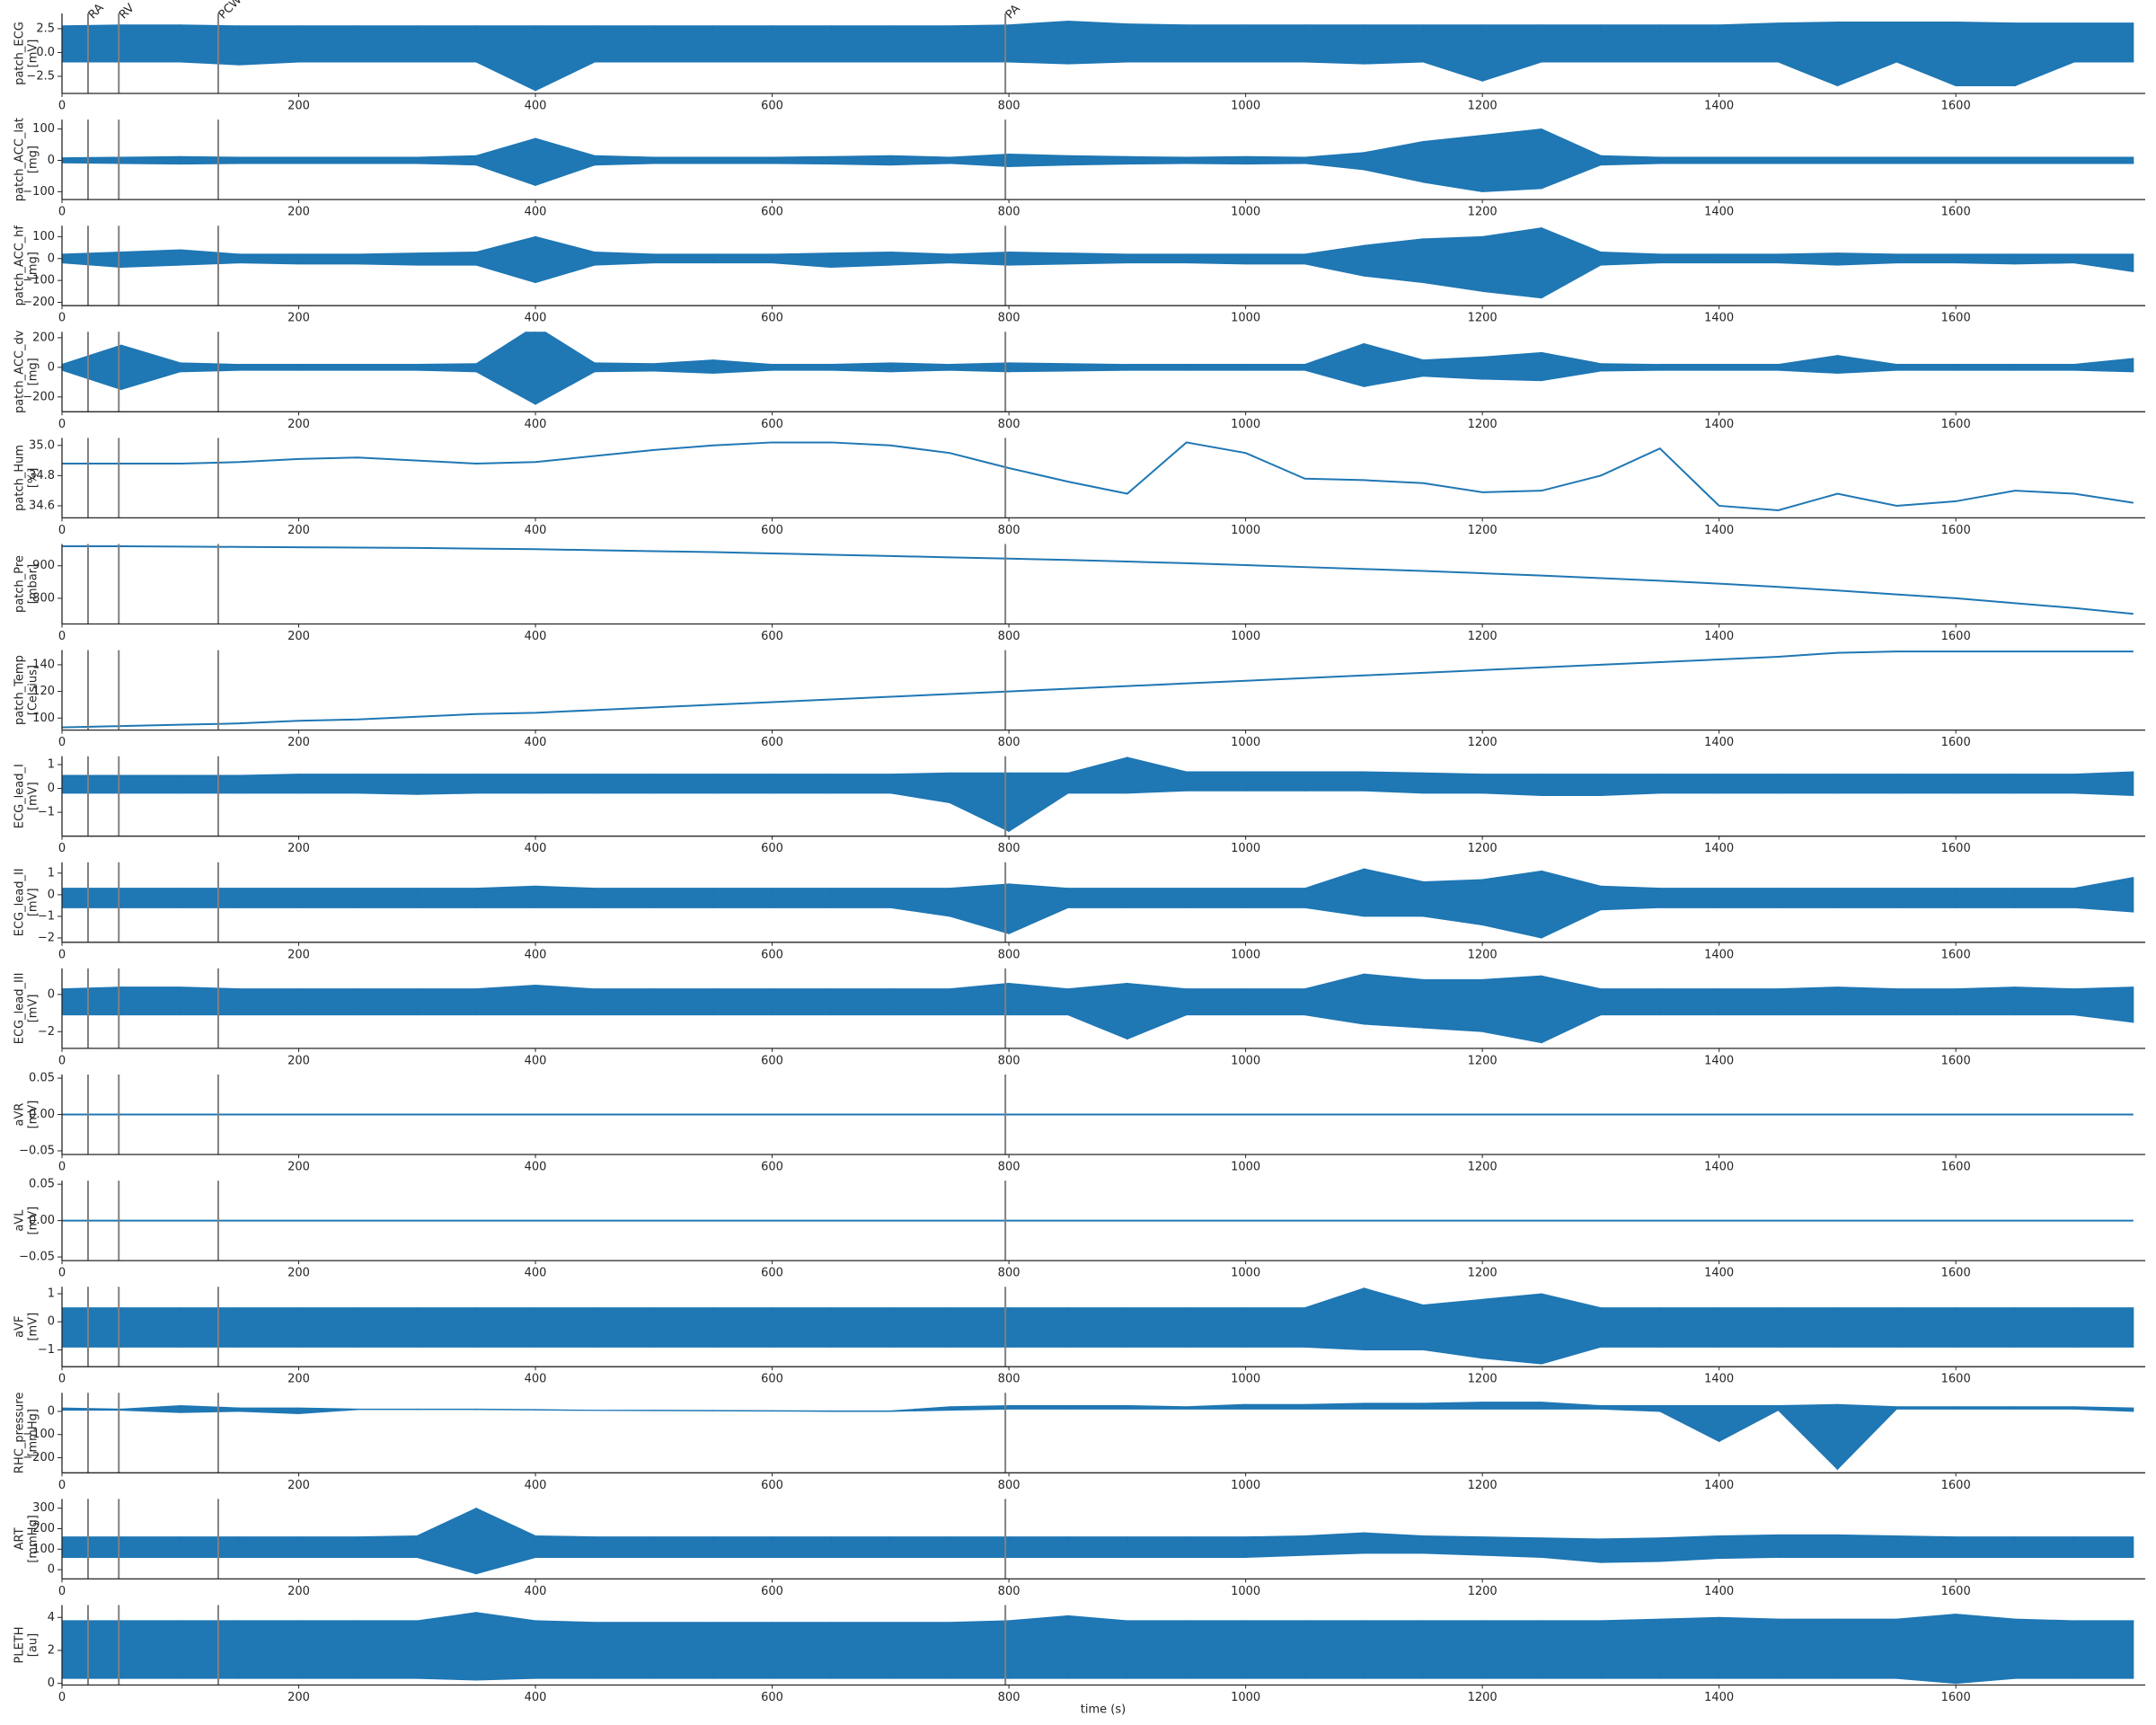 This screenshot has height=1725, width=2156. What do you see at coordinates (20, 1009) in the screenshot?
I see `y-axis-label: ECG_lead_III` at bounding box center [20, 1009].